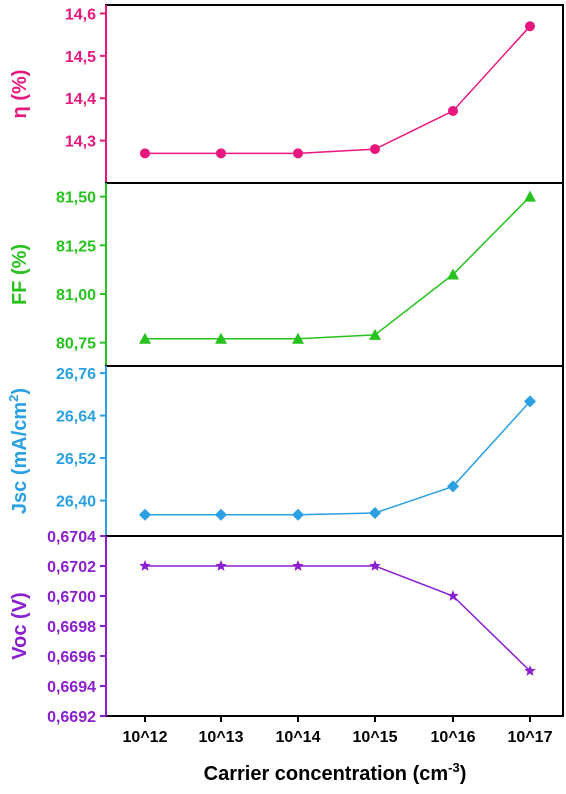 The width and height of the screenshot is (566, 794). Describe the element at coordinates (80, 99) in the screenshot. I see `y-tick-label: 14,4` at that location.